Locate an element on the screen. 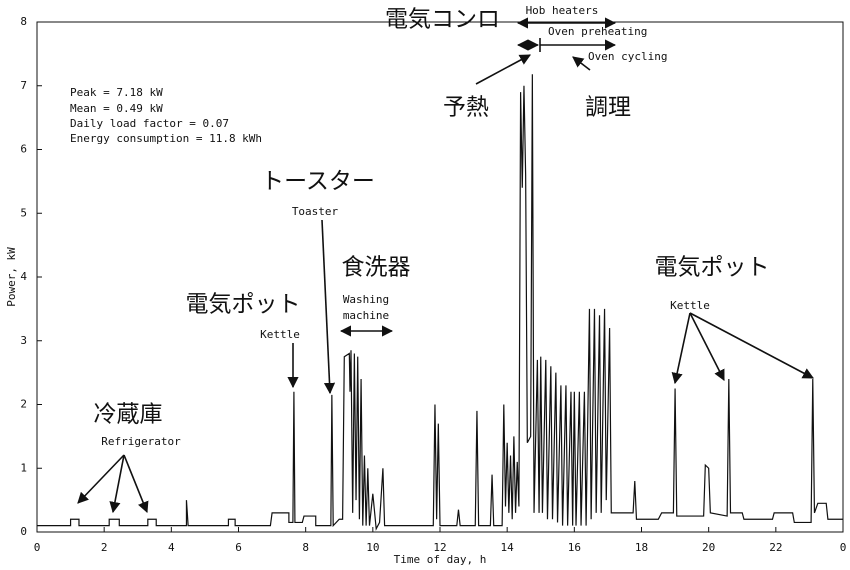 This screenshot has height=570, width=850. y-tick-label: 6 is located at coordinates (23, 149).